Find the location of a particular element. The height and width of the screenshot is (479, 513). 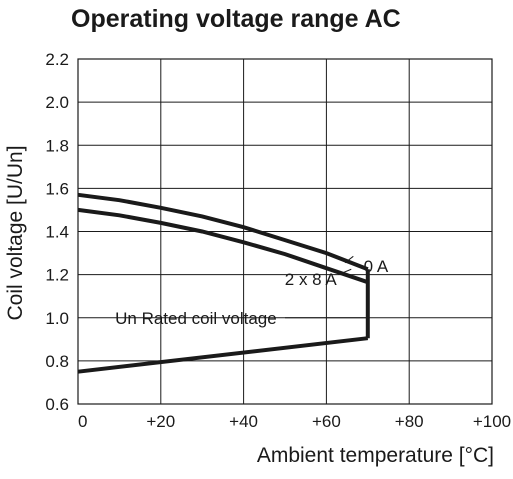

x-tick-labels: 0 +20 +40 +60 +80 +100 is located at coordinates (294, 421).